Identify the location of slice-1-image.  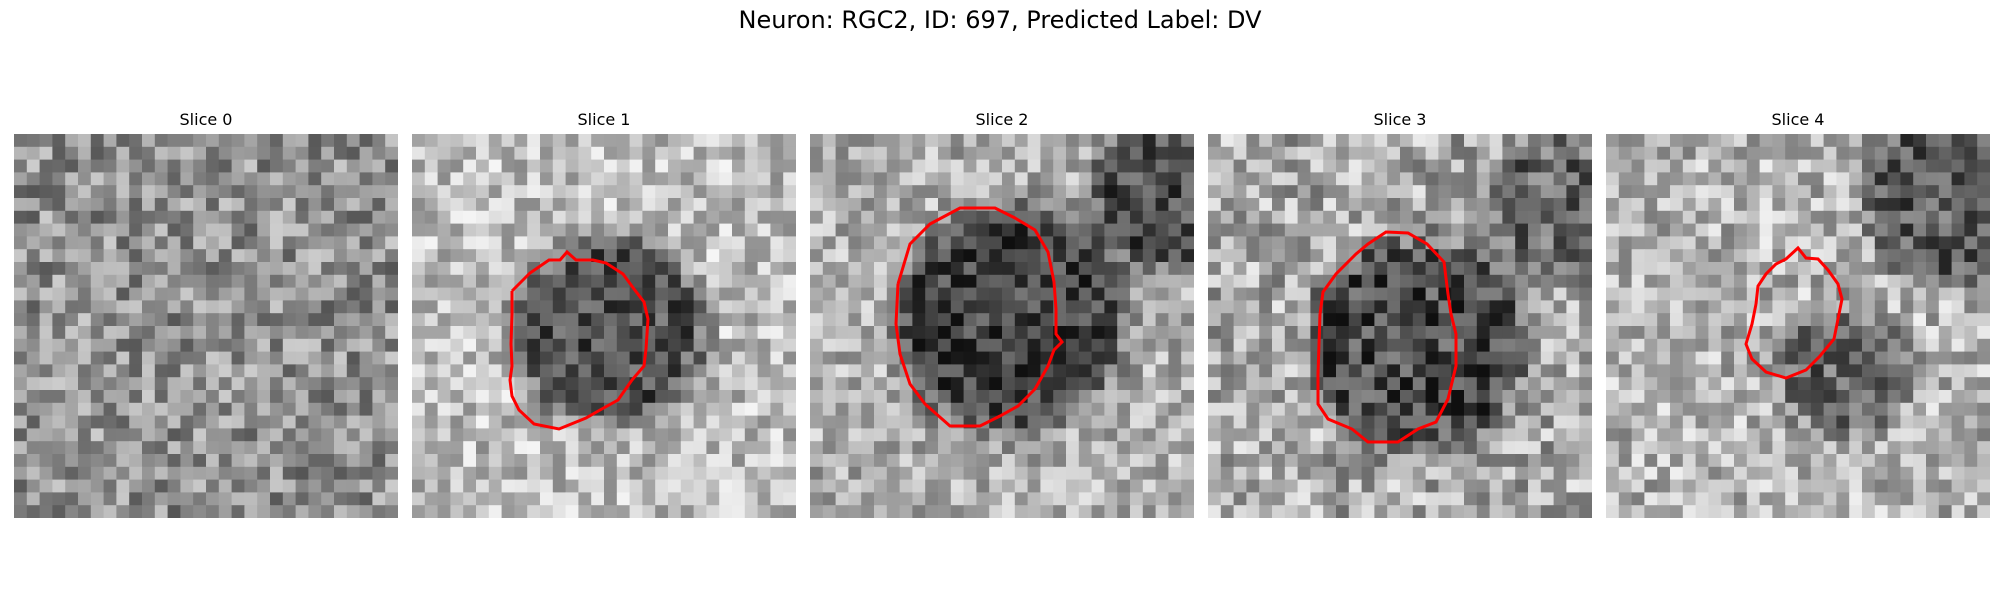
(604, 326).